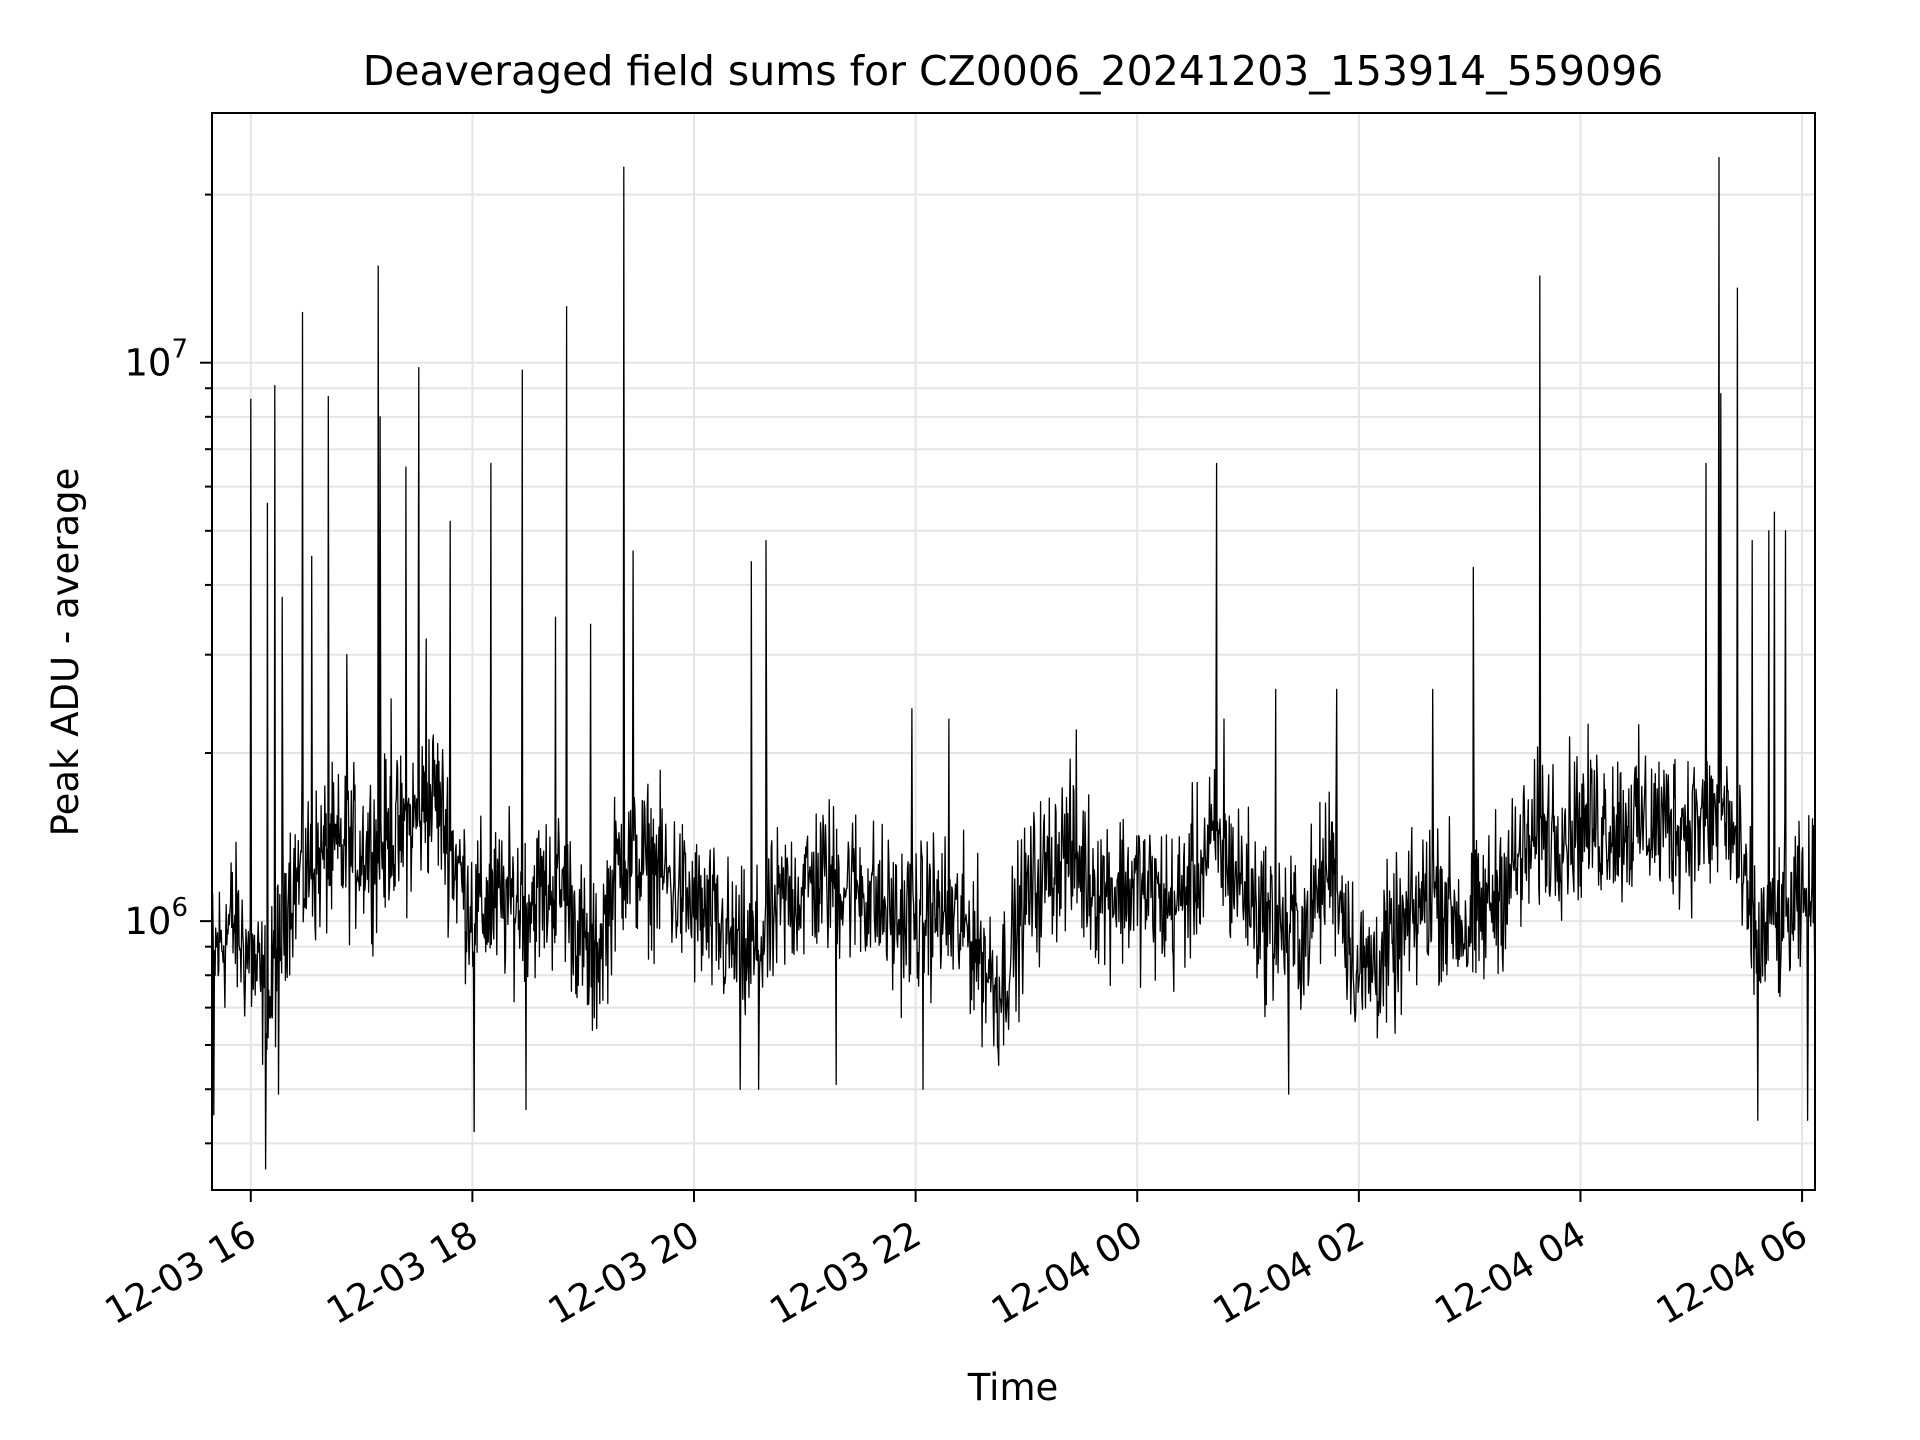 The image size is (1920, 1440). I want to click on x-axis-label: Time, so click(1013, 1387).